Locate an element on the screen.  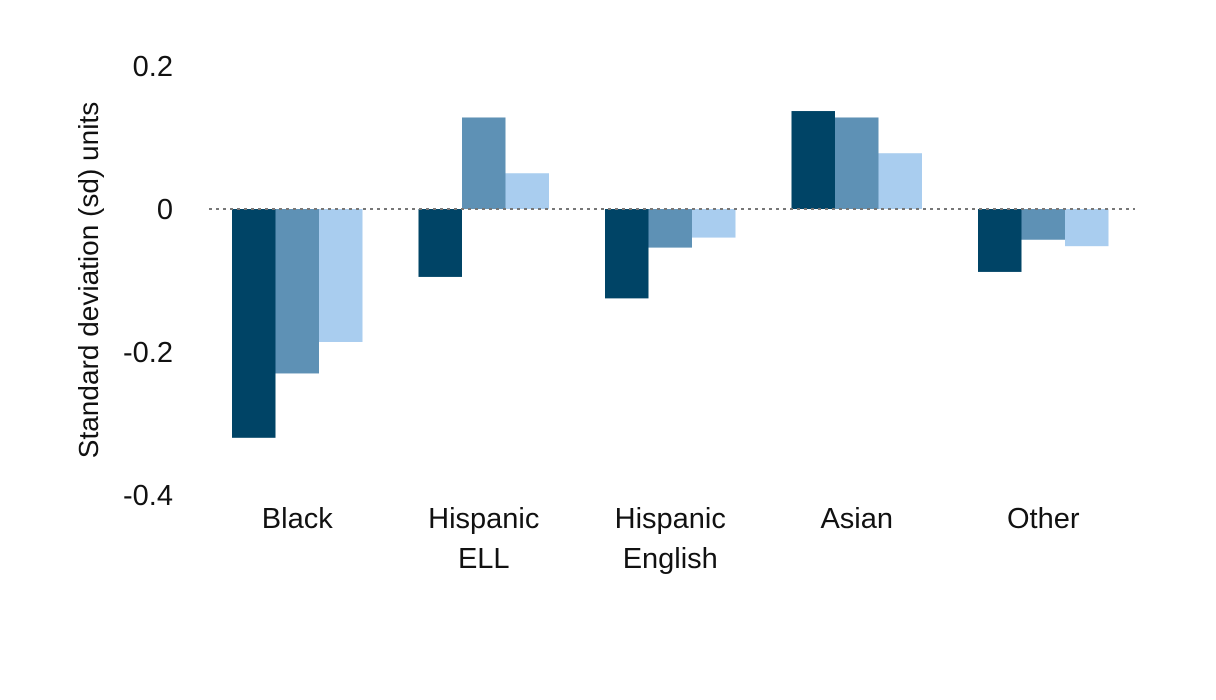
y-tick-label: 0.2 is located at coordinates (153, 67).